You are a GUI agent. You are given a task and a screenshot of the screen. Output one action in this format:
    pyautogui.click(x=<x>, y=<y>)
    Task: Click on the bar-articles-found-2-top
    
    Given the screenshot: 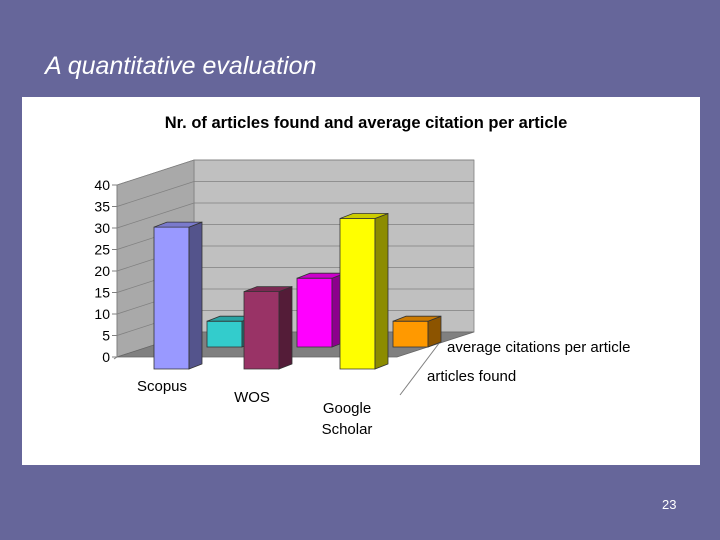 What is the action you would take?
    pyautogui.click(x=364, y=216)
    